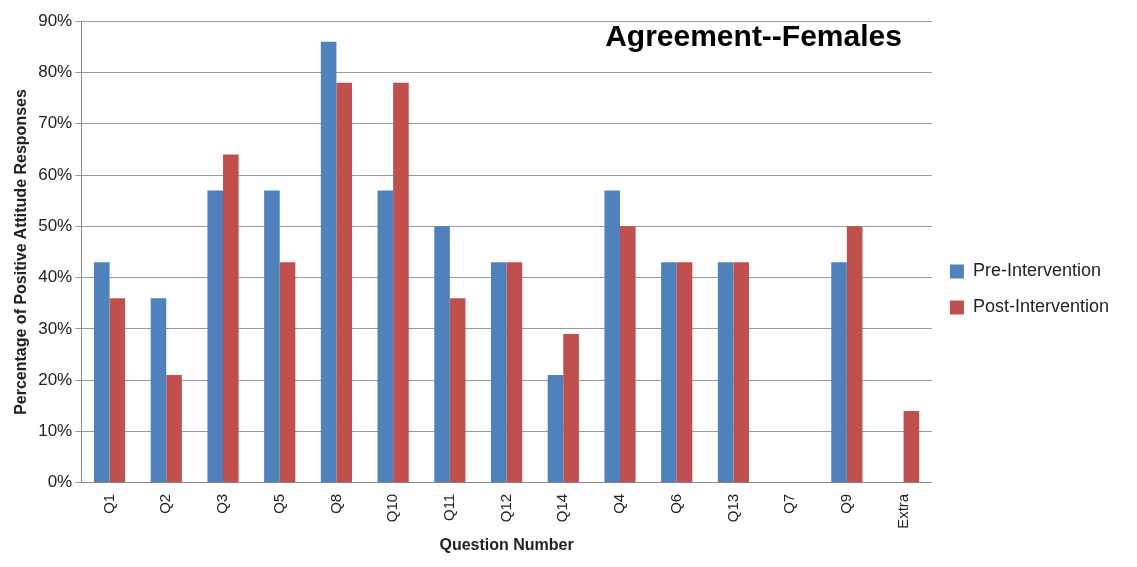 This screenshot has width=1137, height=567. I want to click on y-tick-label: 90%, so click(55, 20).